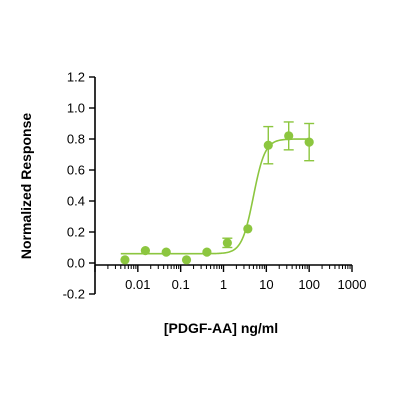 The height and width of the screenshot is (400, 400). What do you see at coordinates (215, 196) in the screenshot?
I see `fit-curve` at bounding box center [215, 196].